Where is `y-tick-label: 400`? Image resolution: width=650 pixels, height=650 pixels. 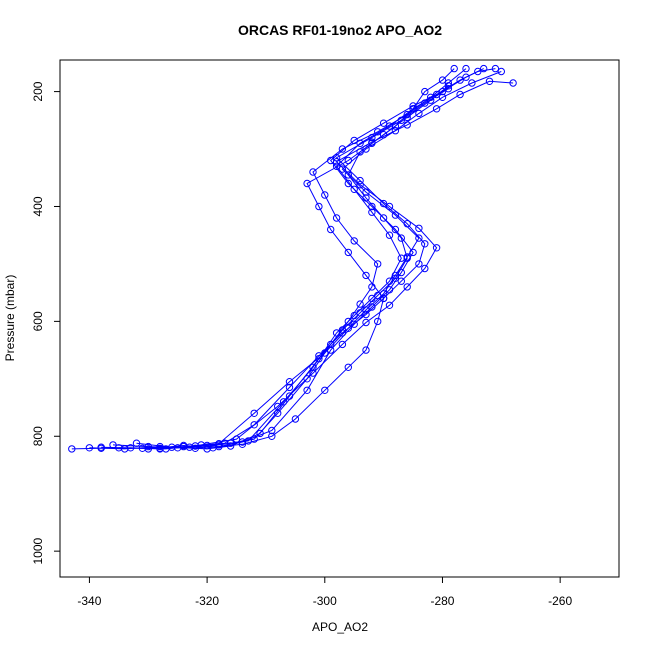
y-tick-label: 400 is located at coordinates (38, 206).